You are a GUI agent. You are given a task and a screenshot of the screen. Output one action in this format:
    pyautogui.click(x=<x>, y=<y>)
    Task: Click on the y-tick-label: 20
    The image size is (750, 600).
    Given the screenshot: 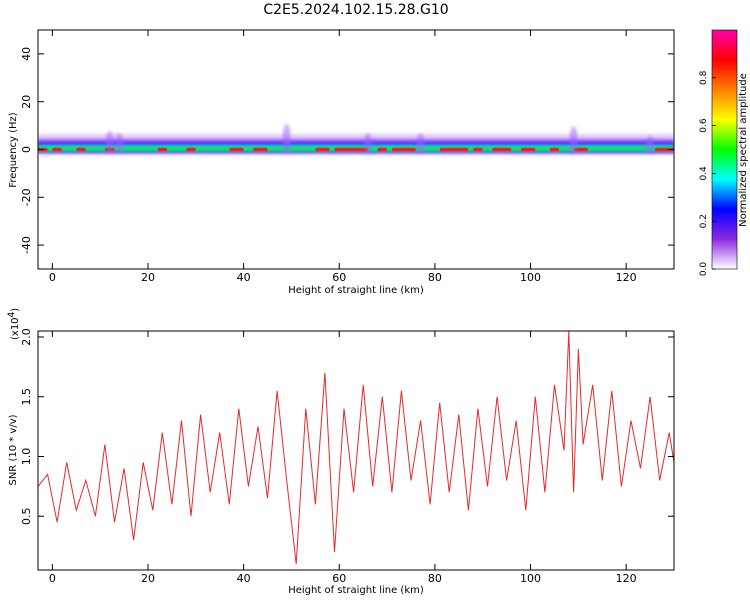 What is the action you would take?
    pyautogui.click(x=26, y=102)
    